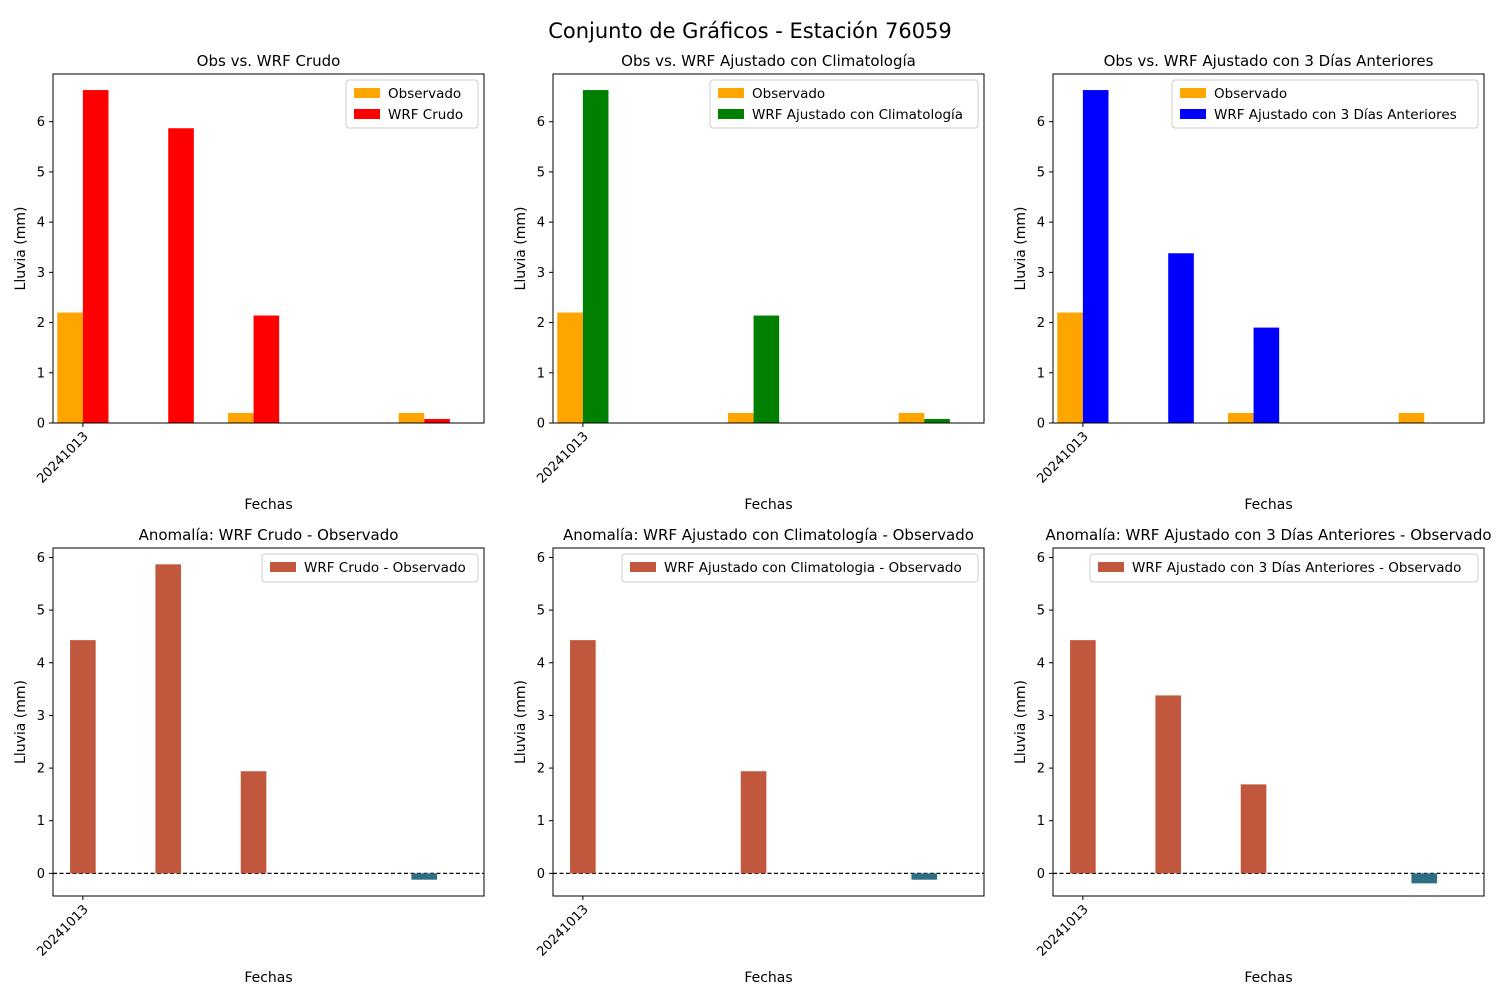 Image resolution: width=1500 pixels, height=1000 pixels. Describe the element at coordinates (768, 61) in the screenshot. I see `subplot-title: Obs vs. WRF Ajustado con Climatología` at that location.